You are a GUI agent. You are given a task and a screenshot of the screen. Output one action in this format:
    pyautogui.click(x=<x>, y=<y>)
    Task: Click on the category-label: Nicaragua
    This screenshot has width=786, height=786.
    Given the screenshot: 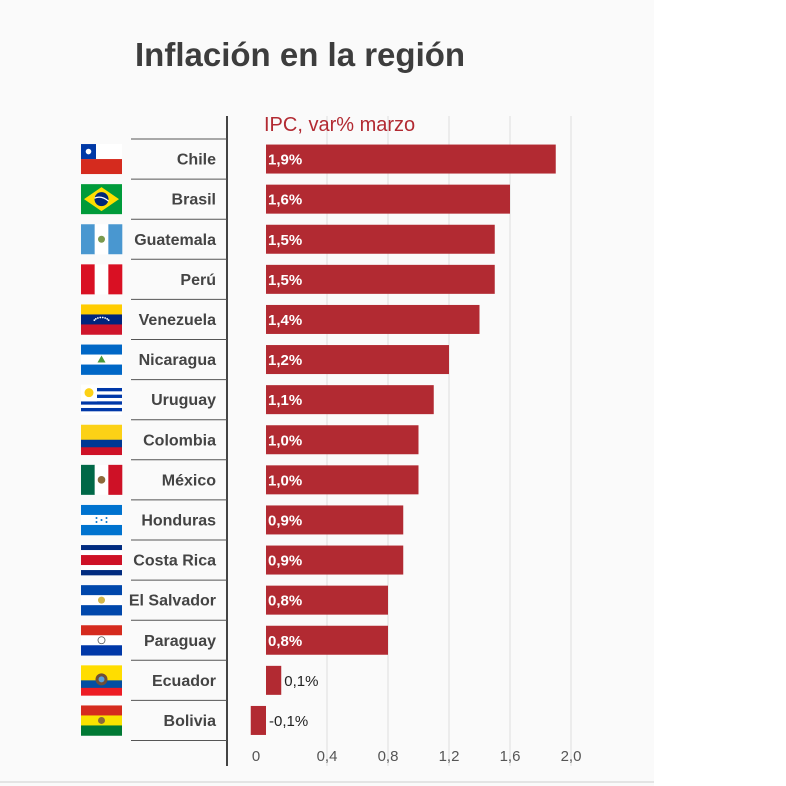 What is the action you would take?
    pyautogui.click(x=177, y=360)
    